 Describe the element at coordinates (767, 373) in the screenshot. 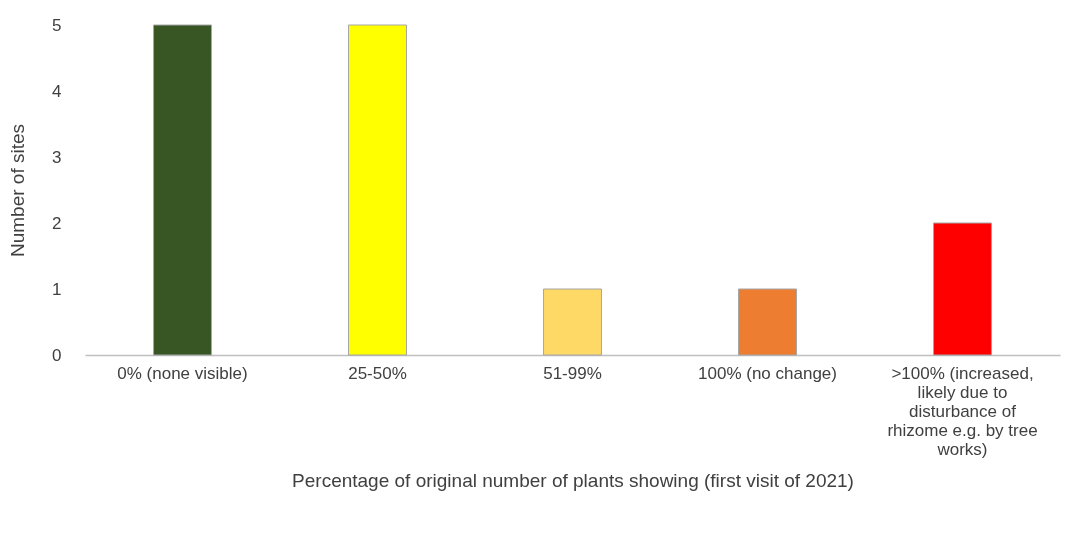

I see `x-tick-label: 100% (no change)` at that location.